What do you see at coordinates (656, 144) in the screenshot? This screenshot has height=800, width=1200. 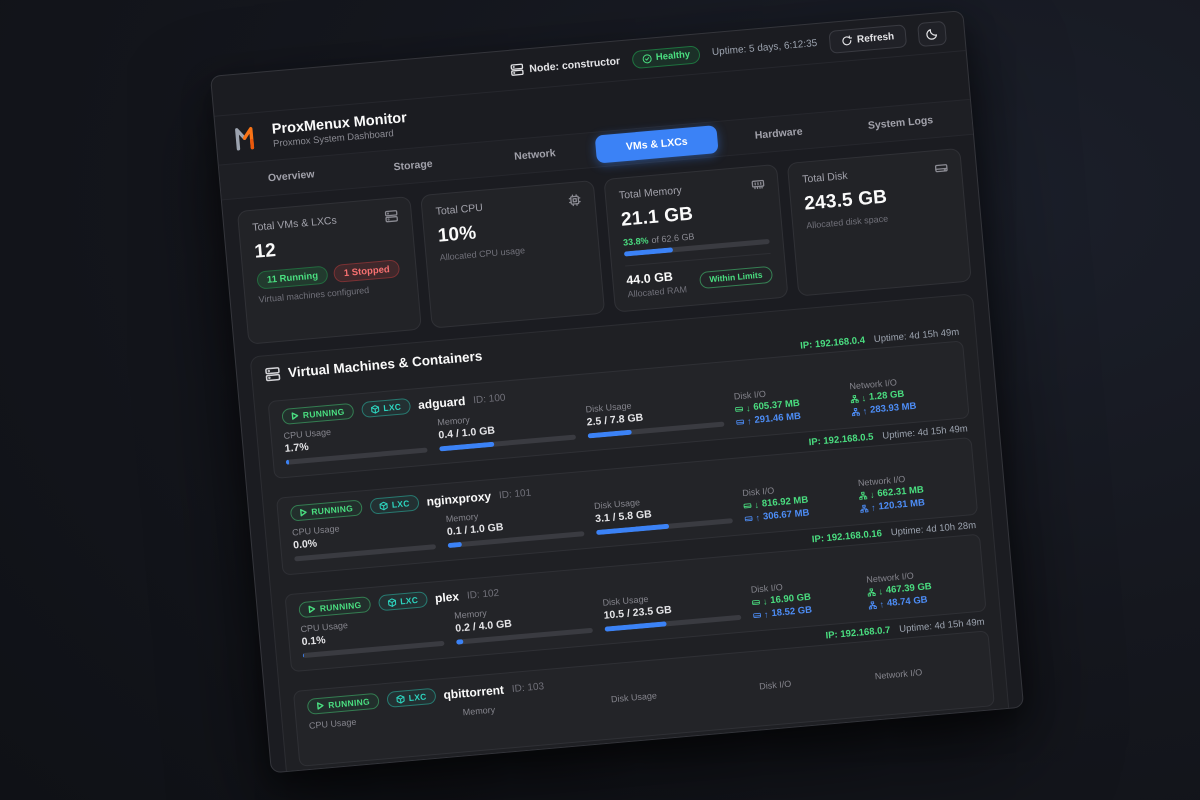 I see `tab-vms-lxcs: VMs & LXCs` at bounding box center [656, 144].